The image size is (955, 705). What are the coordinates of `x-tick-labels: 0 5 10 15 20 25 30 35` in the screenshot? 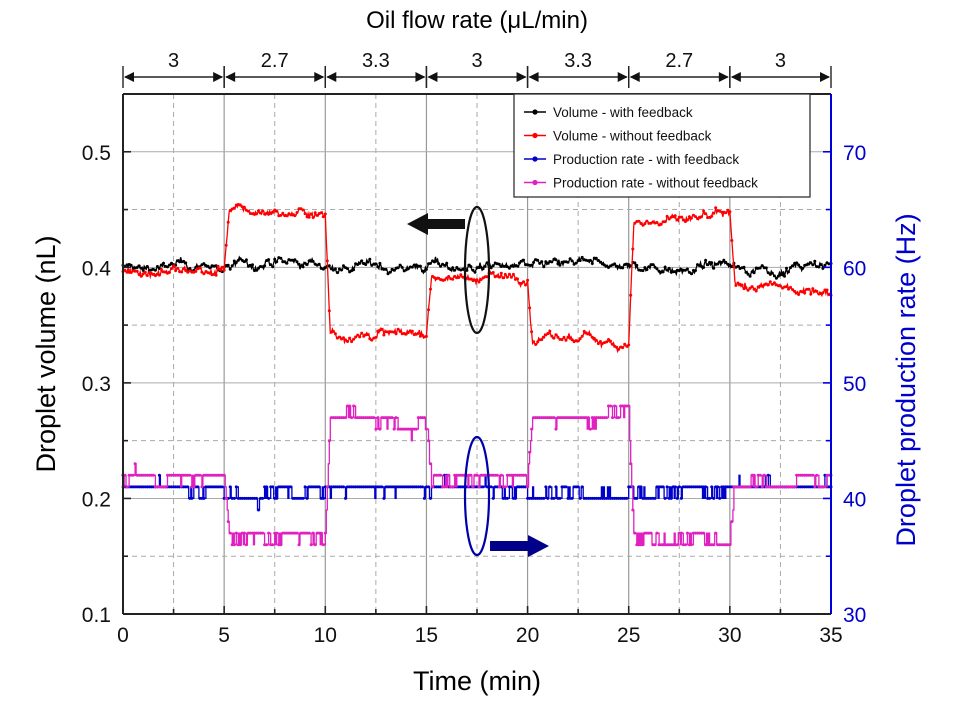 It's located at (480, 635).